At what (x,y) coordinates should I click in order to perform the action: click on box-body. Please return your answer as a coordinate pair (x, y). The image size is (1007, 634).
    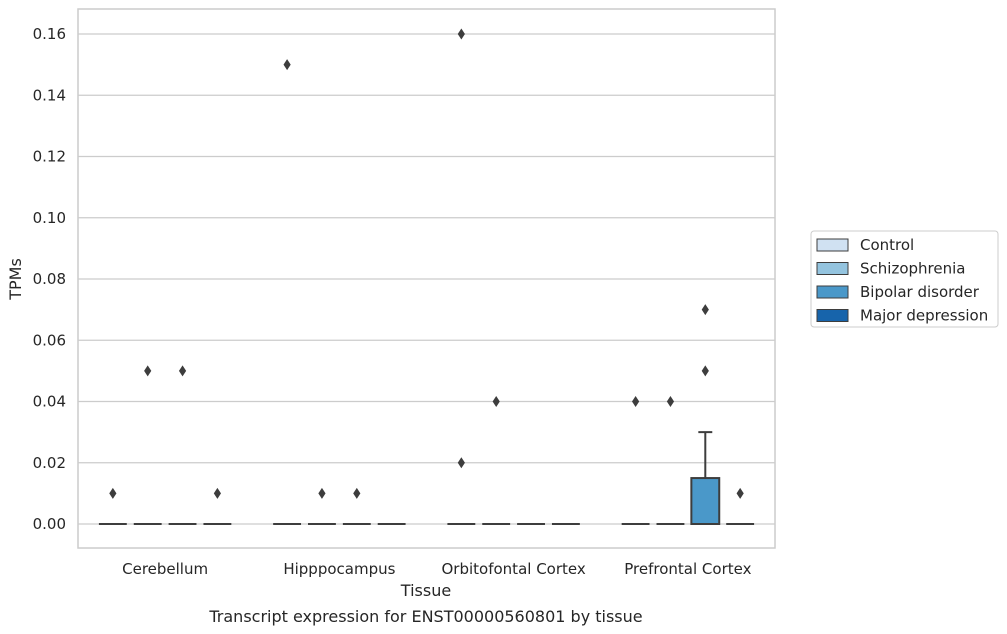
    Looking at the image, I should click on (705, 501).